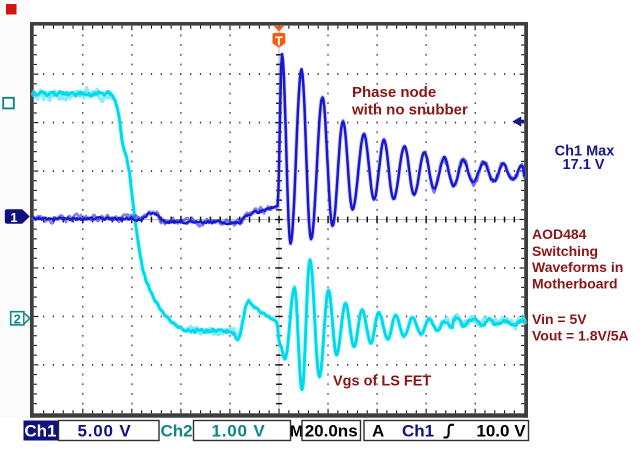 The image size is (642, 453). What do you see at coordinates (239, 431) in the screenshot?
I see `svg-text: 1.00 V` at bounding box center [239, 431].